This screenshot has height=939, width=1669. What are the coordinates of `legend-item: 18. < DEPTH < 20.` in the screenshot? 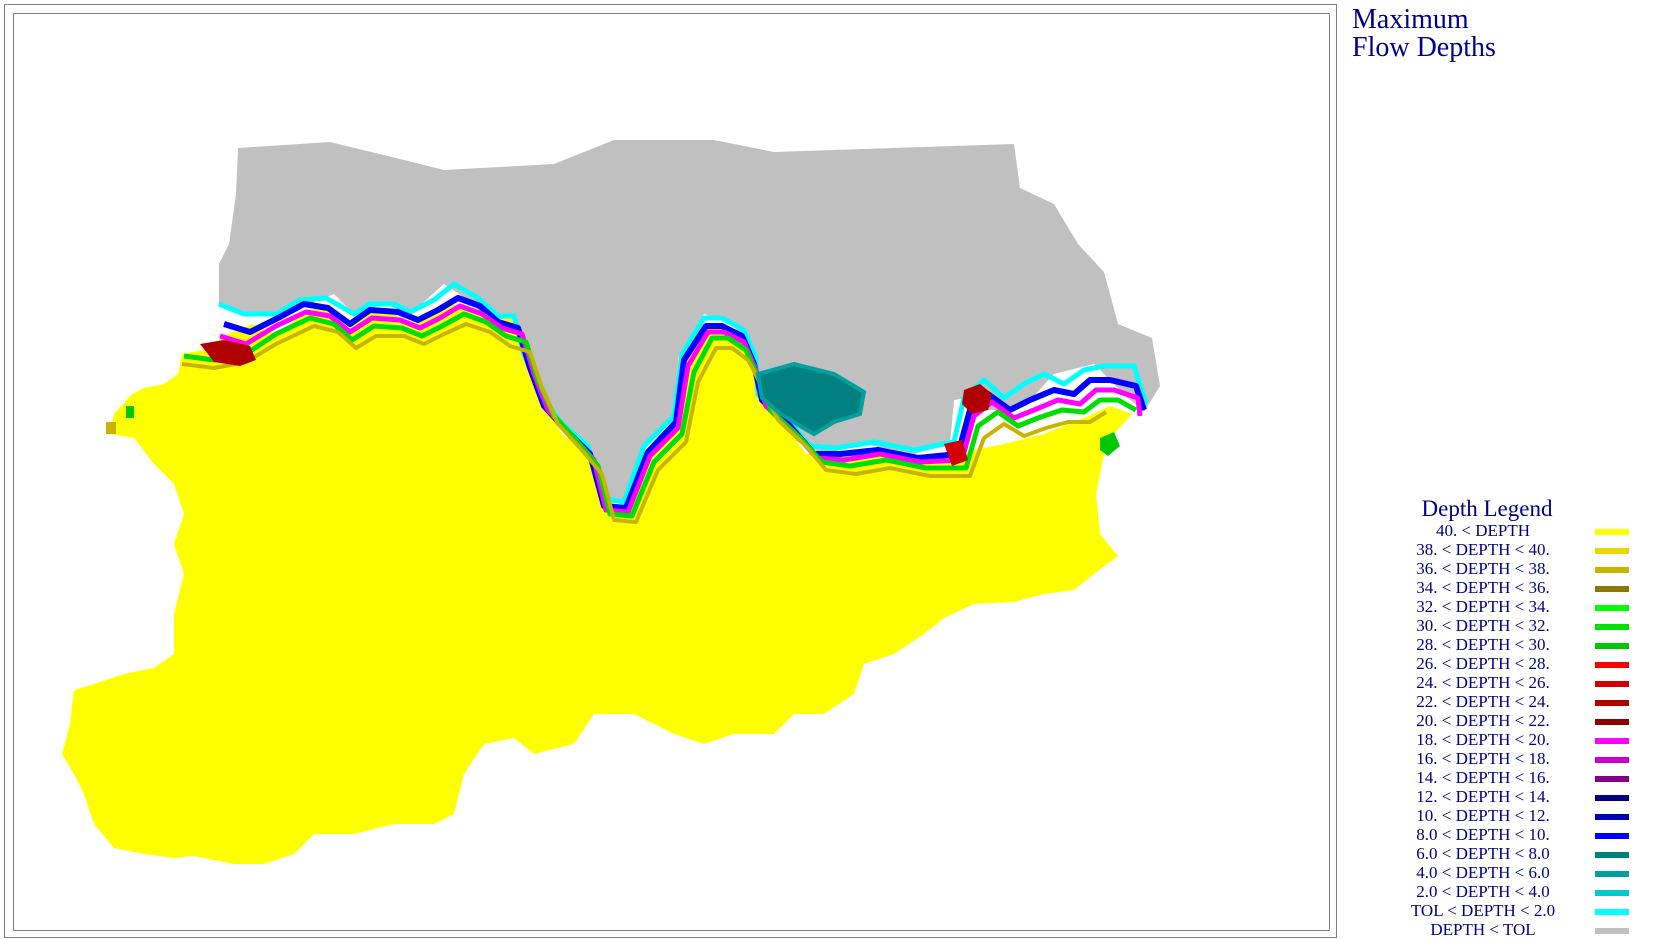 It's located at (1520, 739).